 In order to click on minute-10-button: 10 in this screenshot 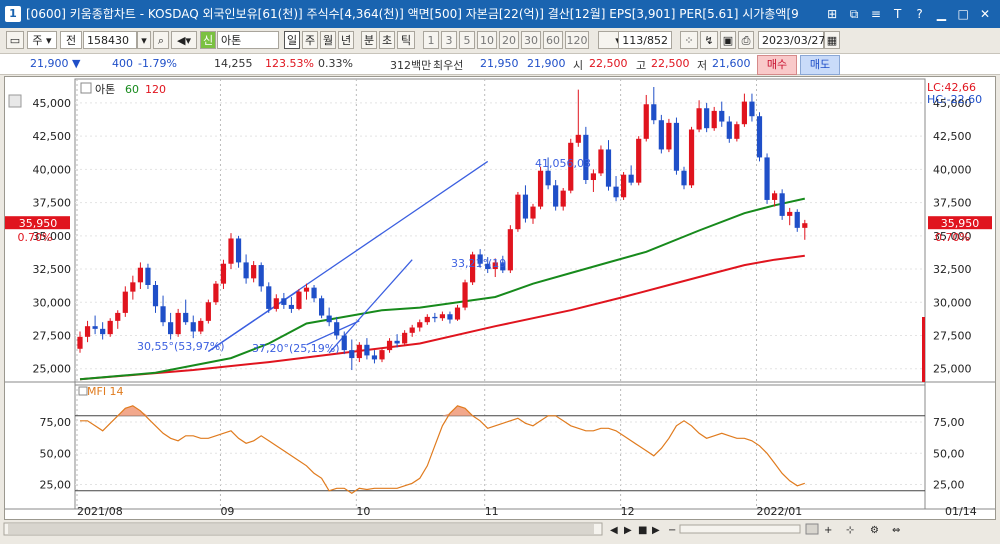, I will do `click(487, 40)`.